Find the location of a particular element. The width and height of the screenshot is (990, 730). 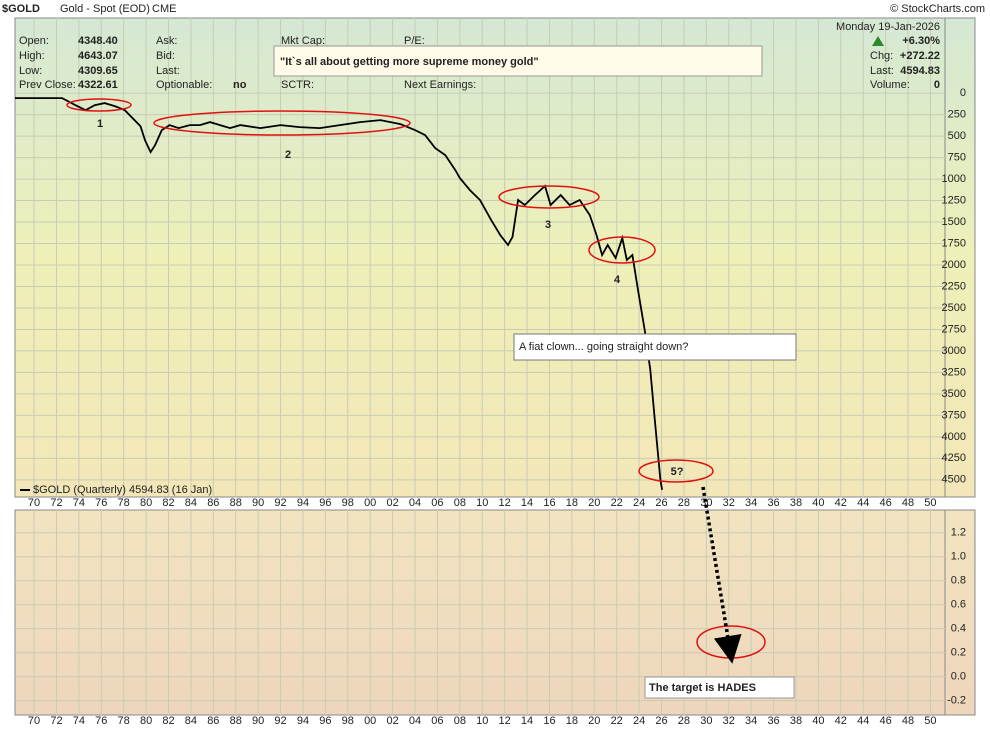

wave-label: 1 is located at coordinates (100, 124).